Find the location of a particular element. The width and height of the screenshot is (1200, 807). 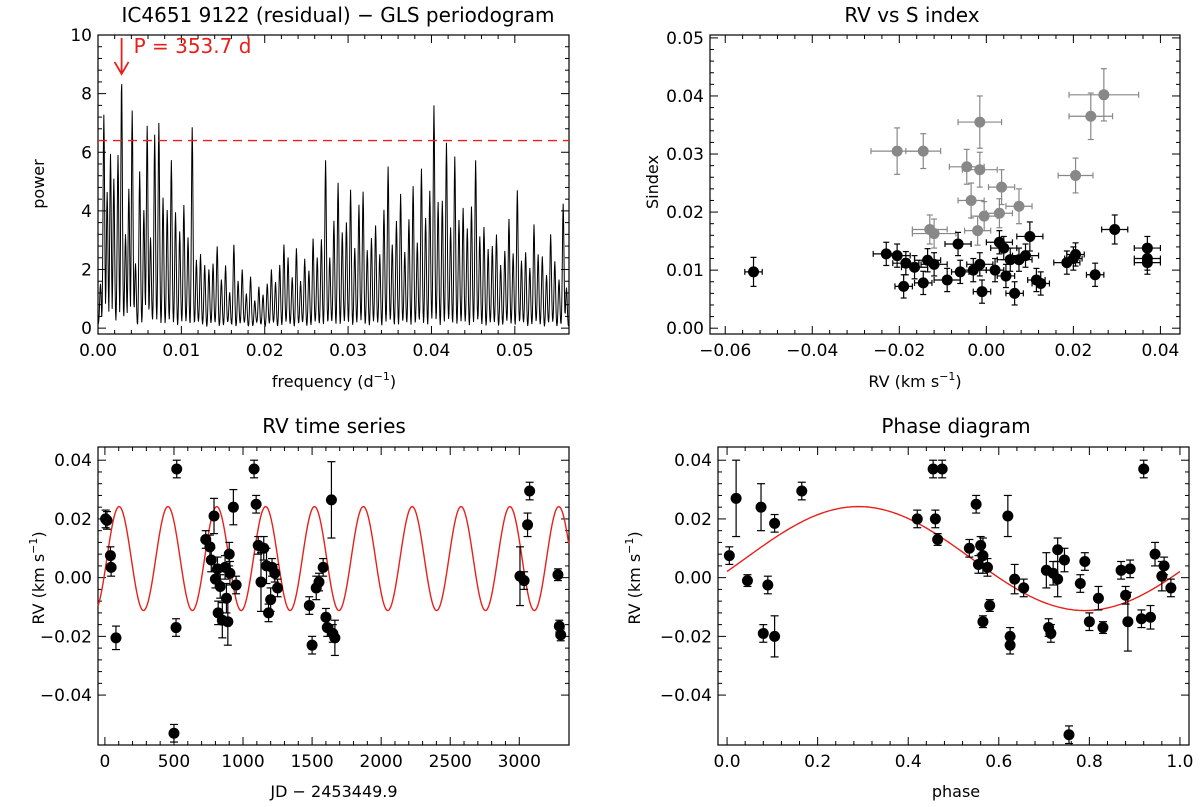

rv-vs-sindex-xtick-label: 0.02 is located at coordinates (1073, 351).